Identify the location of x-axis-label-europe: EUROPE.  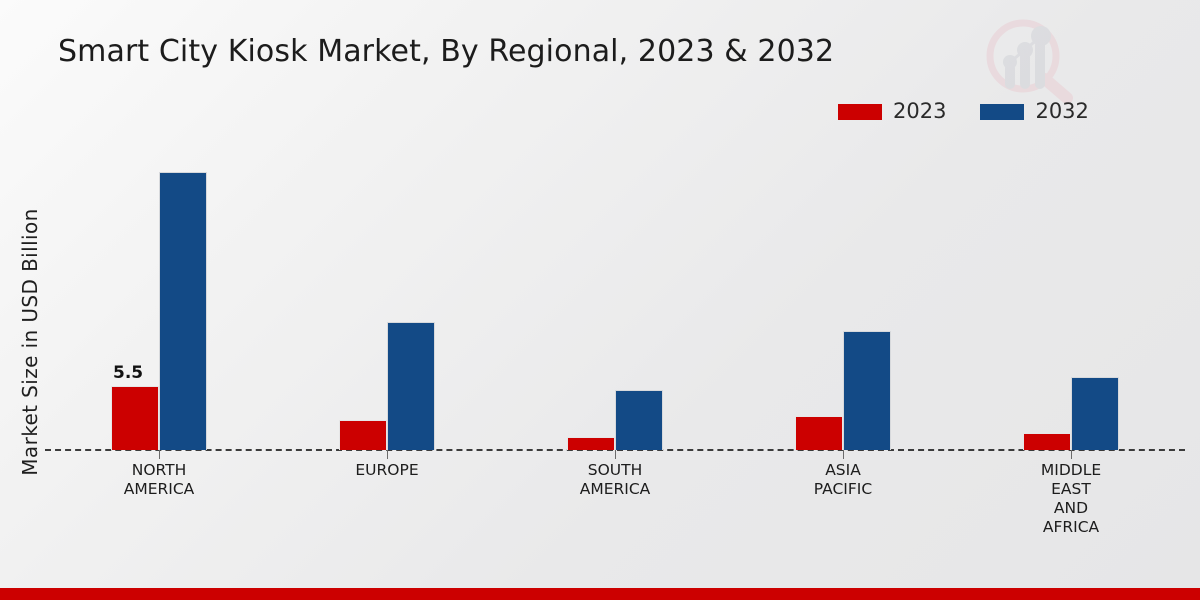
(387, 511).